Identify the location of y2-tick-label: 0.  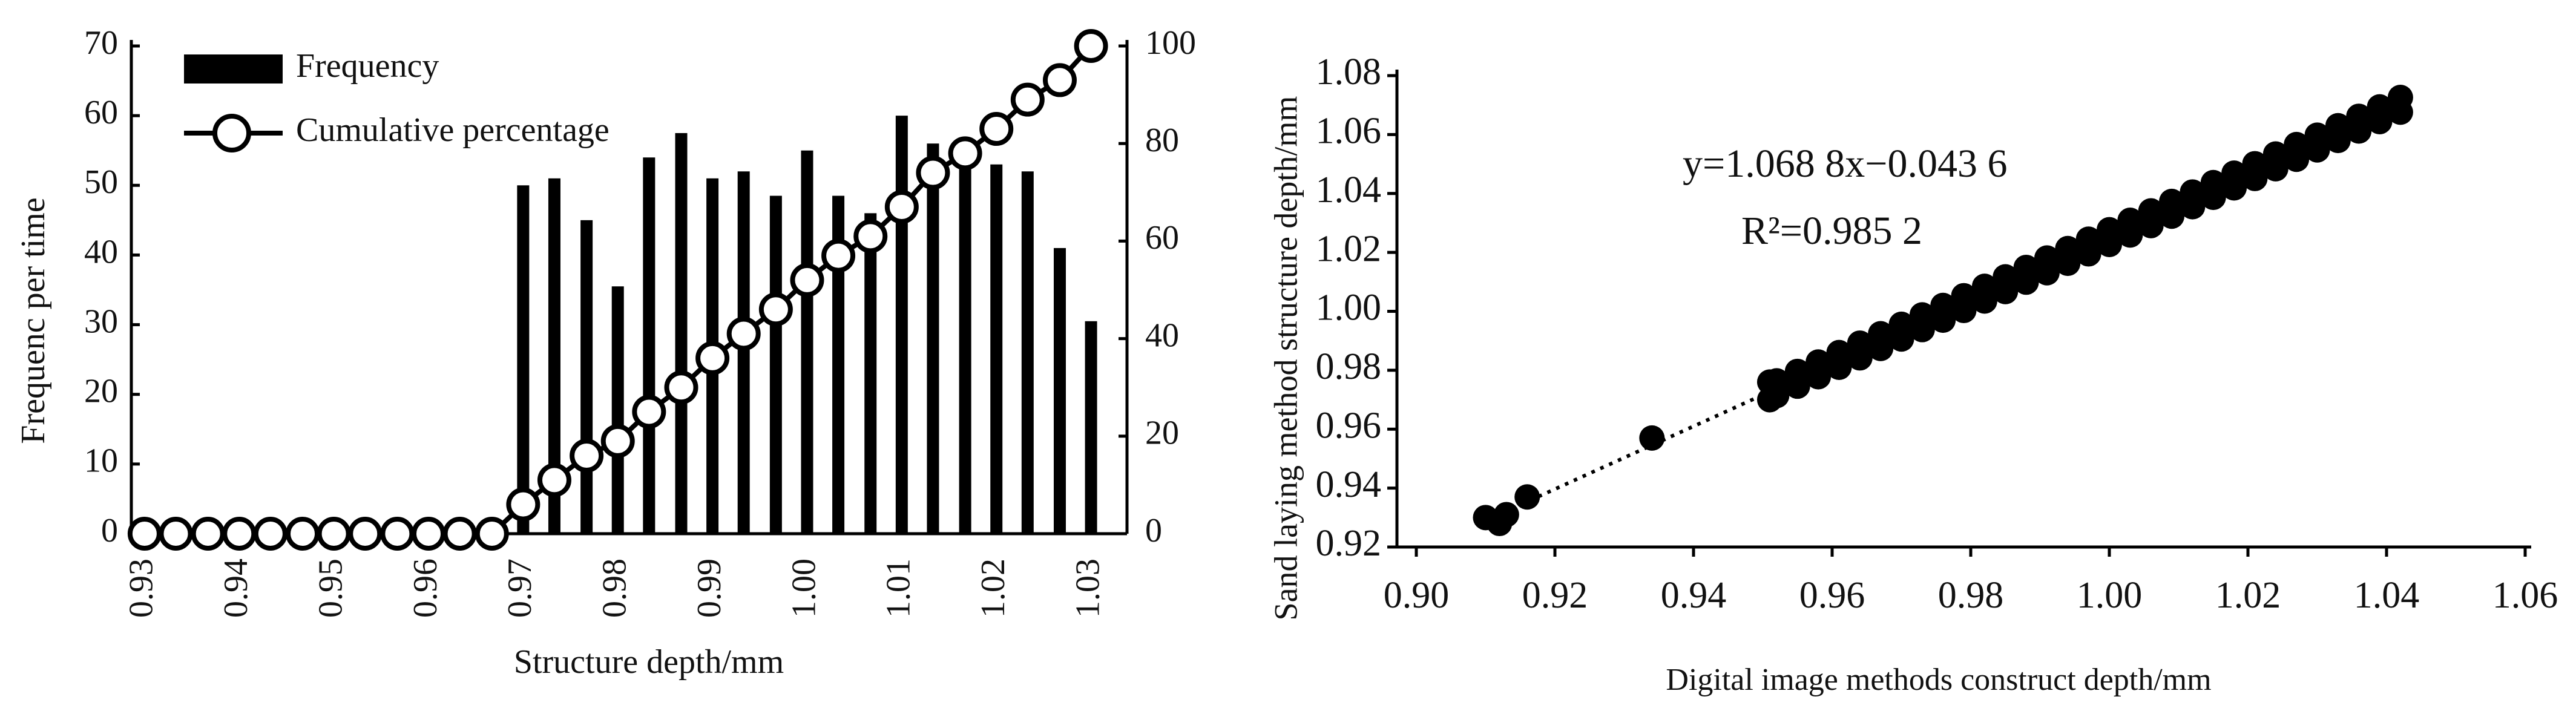
(1153, 530).